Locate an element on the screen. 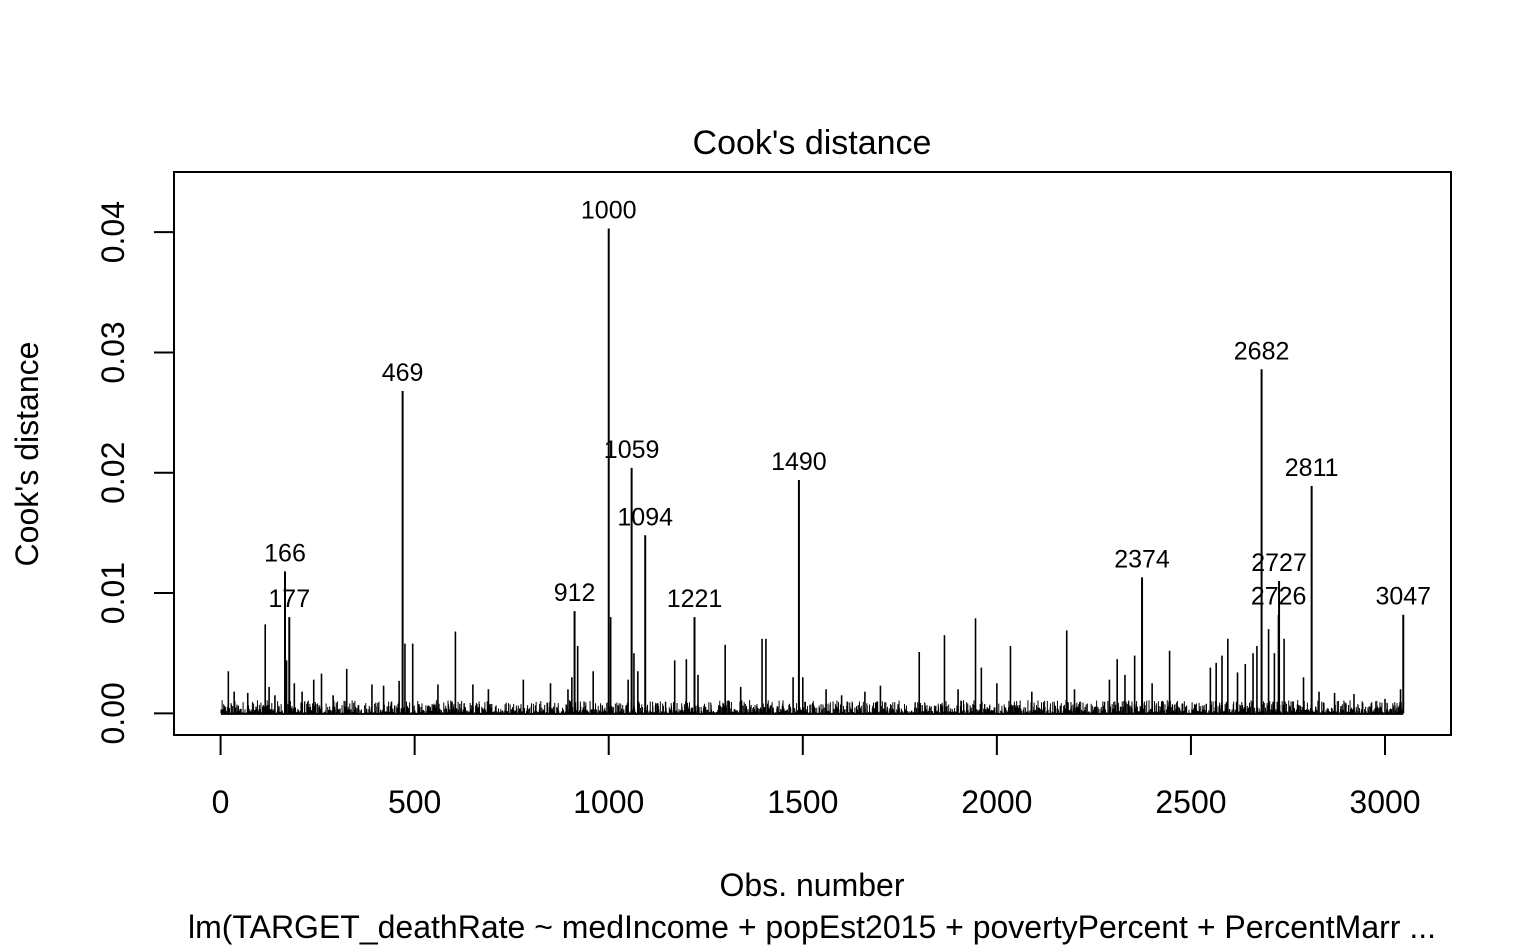 Image resolution: width=1540 pixels, height=951 pixels. point-label-1221: 1221 is located at coordinates (695, 599).